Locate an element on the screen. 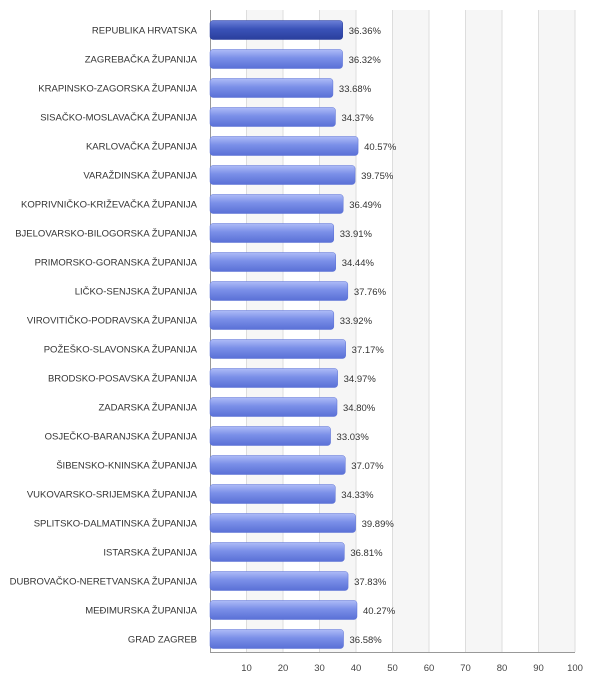 Image resolution: width=600 pixels, height=690 pixels. value-label: 37.07% is located at coordinates (367, 466).